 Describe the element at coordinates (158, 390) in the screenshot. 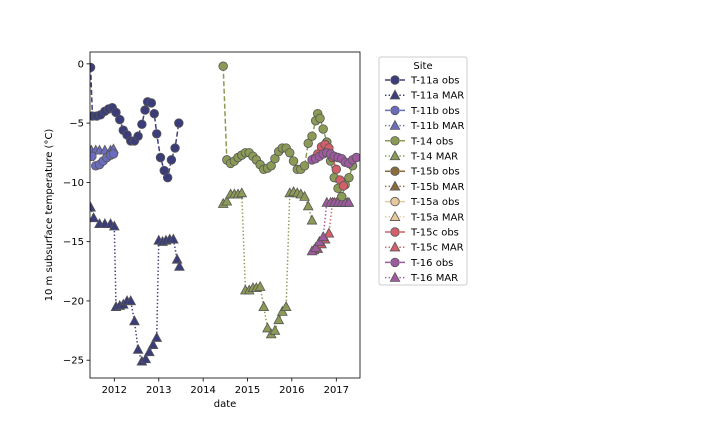

I see `x-tick-label: 2013` at that location.